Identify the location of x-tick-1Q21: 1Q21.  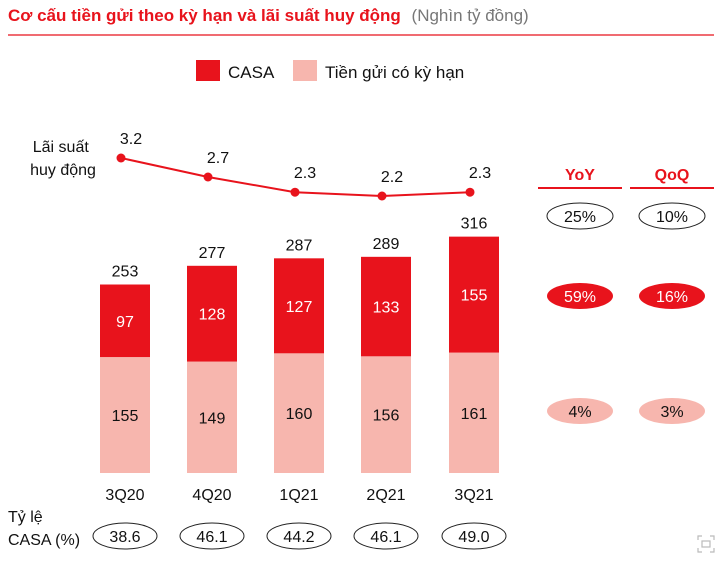
(298, 495).